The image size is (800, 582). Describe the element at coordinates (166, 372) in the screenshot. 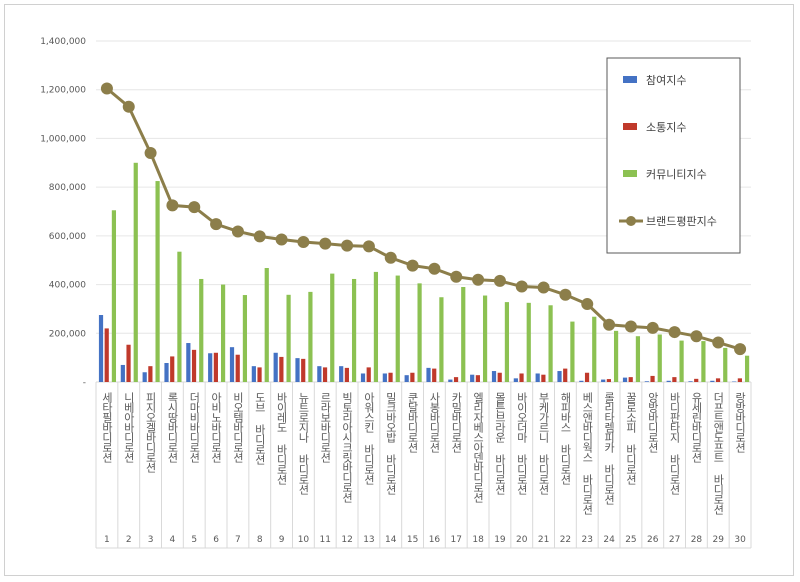

I see `bar-참여지수-4` at that location.